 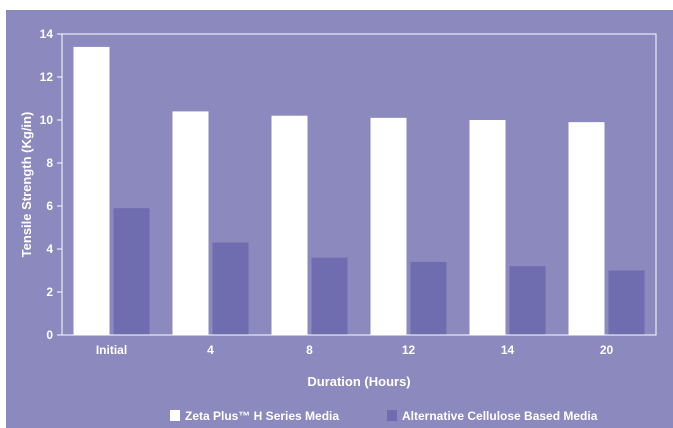 What do you see at coordinates (262, 416) in the screenshot?
I see `legend-label: Zeta Plus™ H Series Media` at bounding box center [262, 416].